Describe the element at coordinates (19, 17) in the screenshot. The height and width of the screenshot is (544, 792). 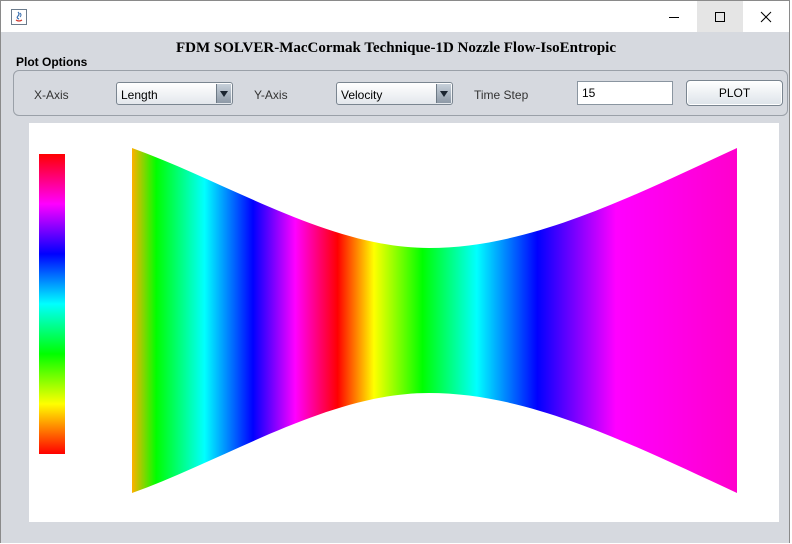
I see `java-app-icon` at that location.